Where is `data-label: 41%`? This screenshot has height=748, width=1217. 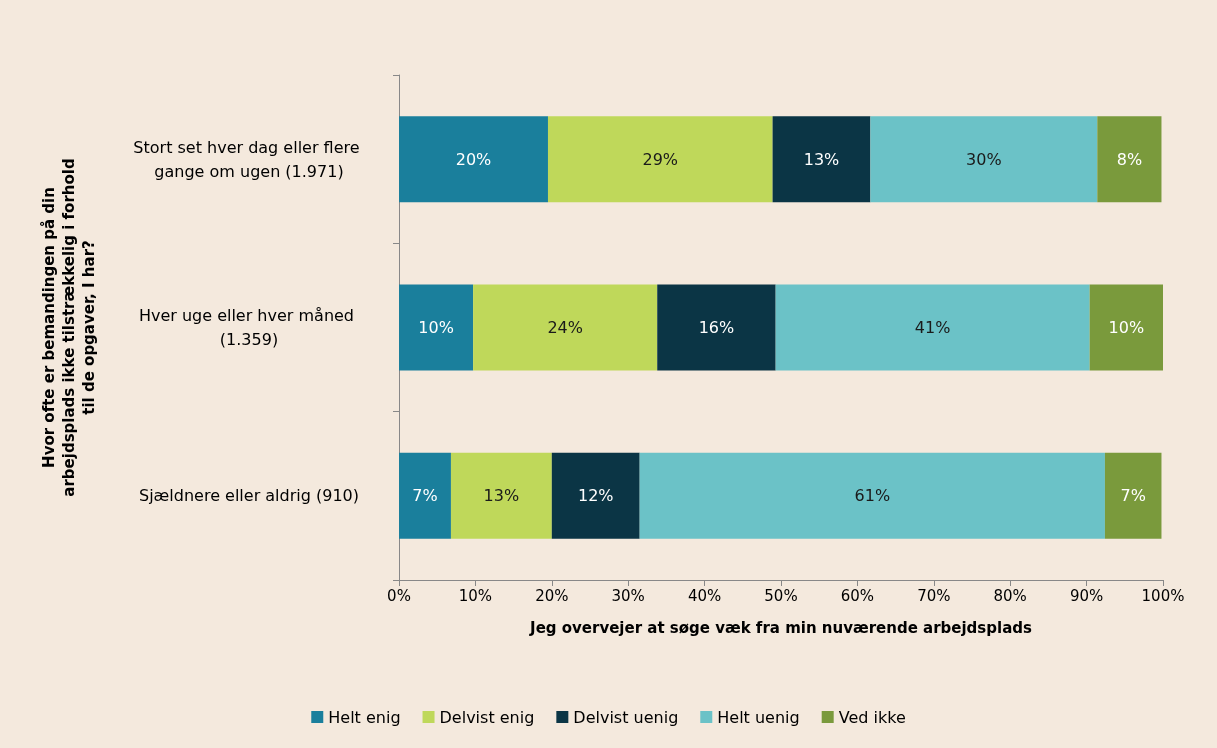 data-label: 41% is located at coordinates (932, 327).